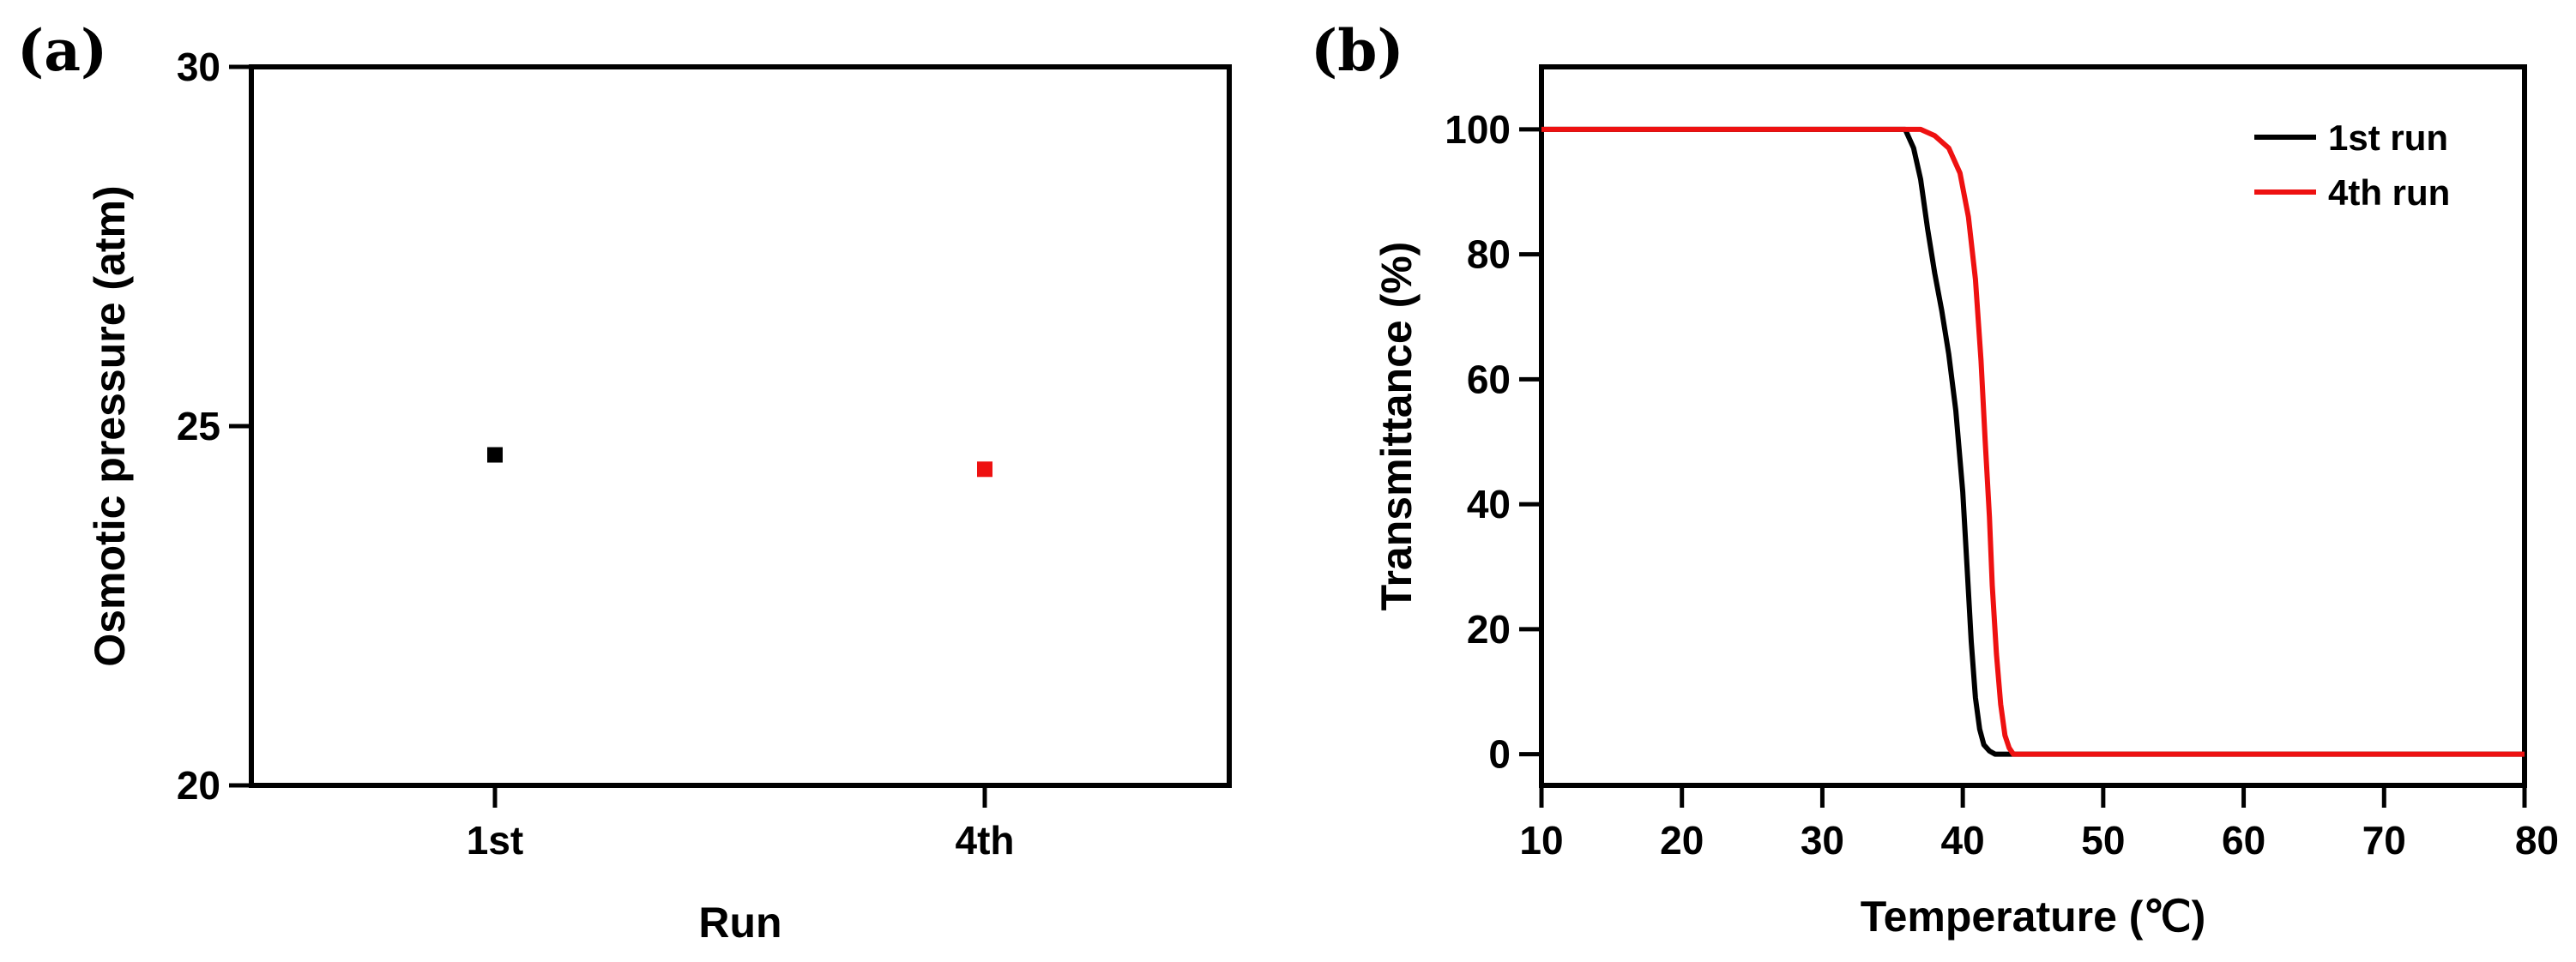 The width and height of the screenshot is (2576, 962). I want to click on panel-b-y-tick-label: 20, so click(1489, 629).